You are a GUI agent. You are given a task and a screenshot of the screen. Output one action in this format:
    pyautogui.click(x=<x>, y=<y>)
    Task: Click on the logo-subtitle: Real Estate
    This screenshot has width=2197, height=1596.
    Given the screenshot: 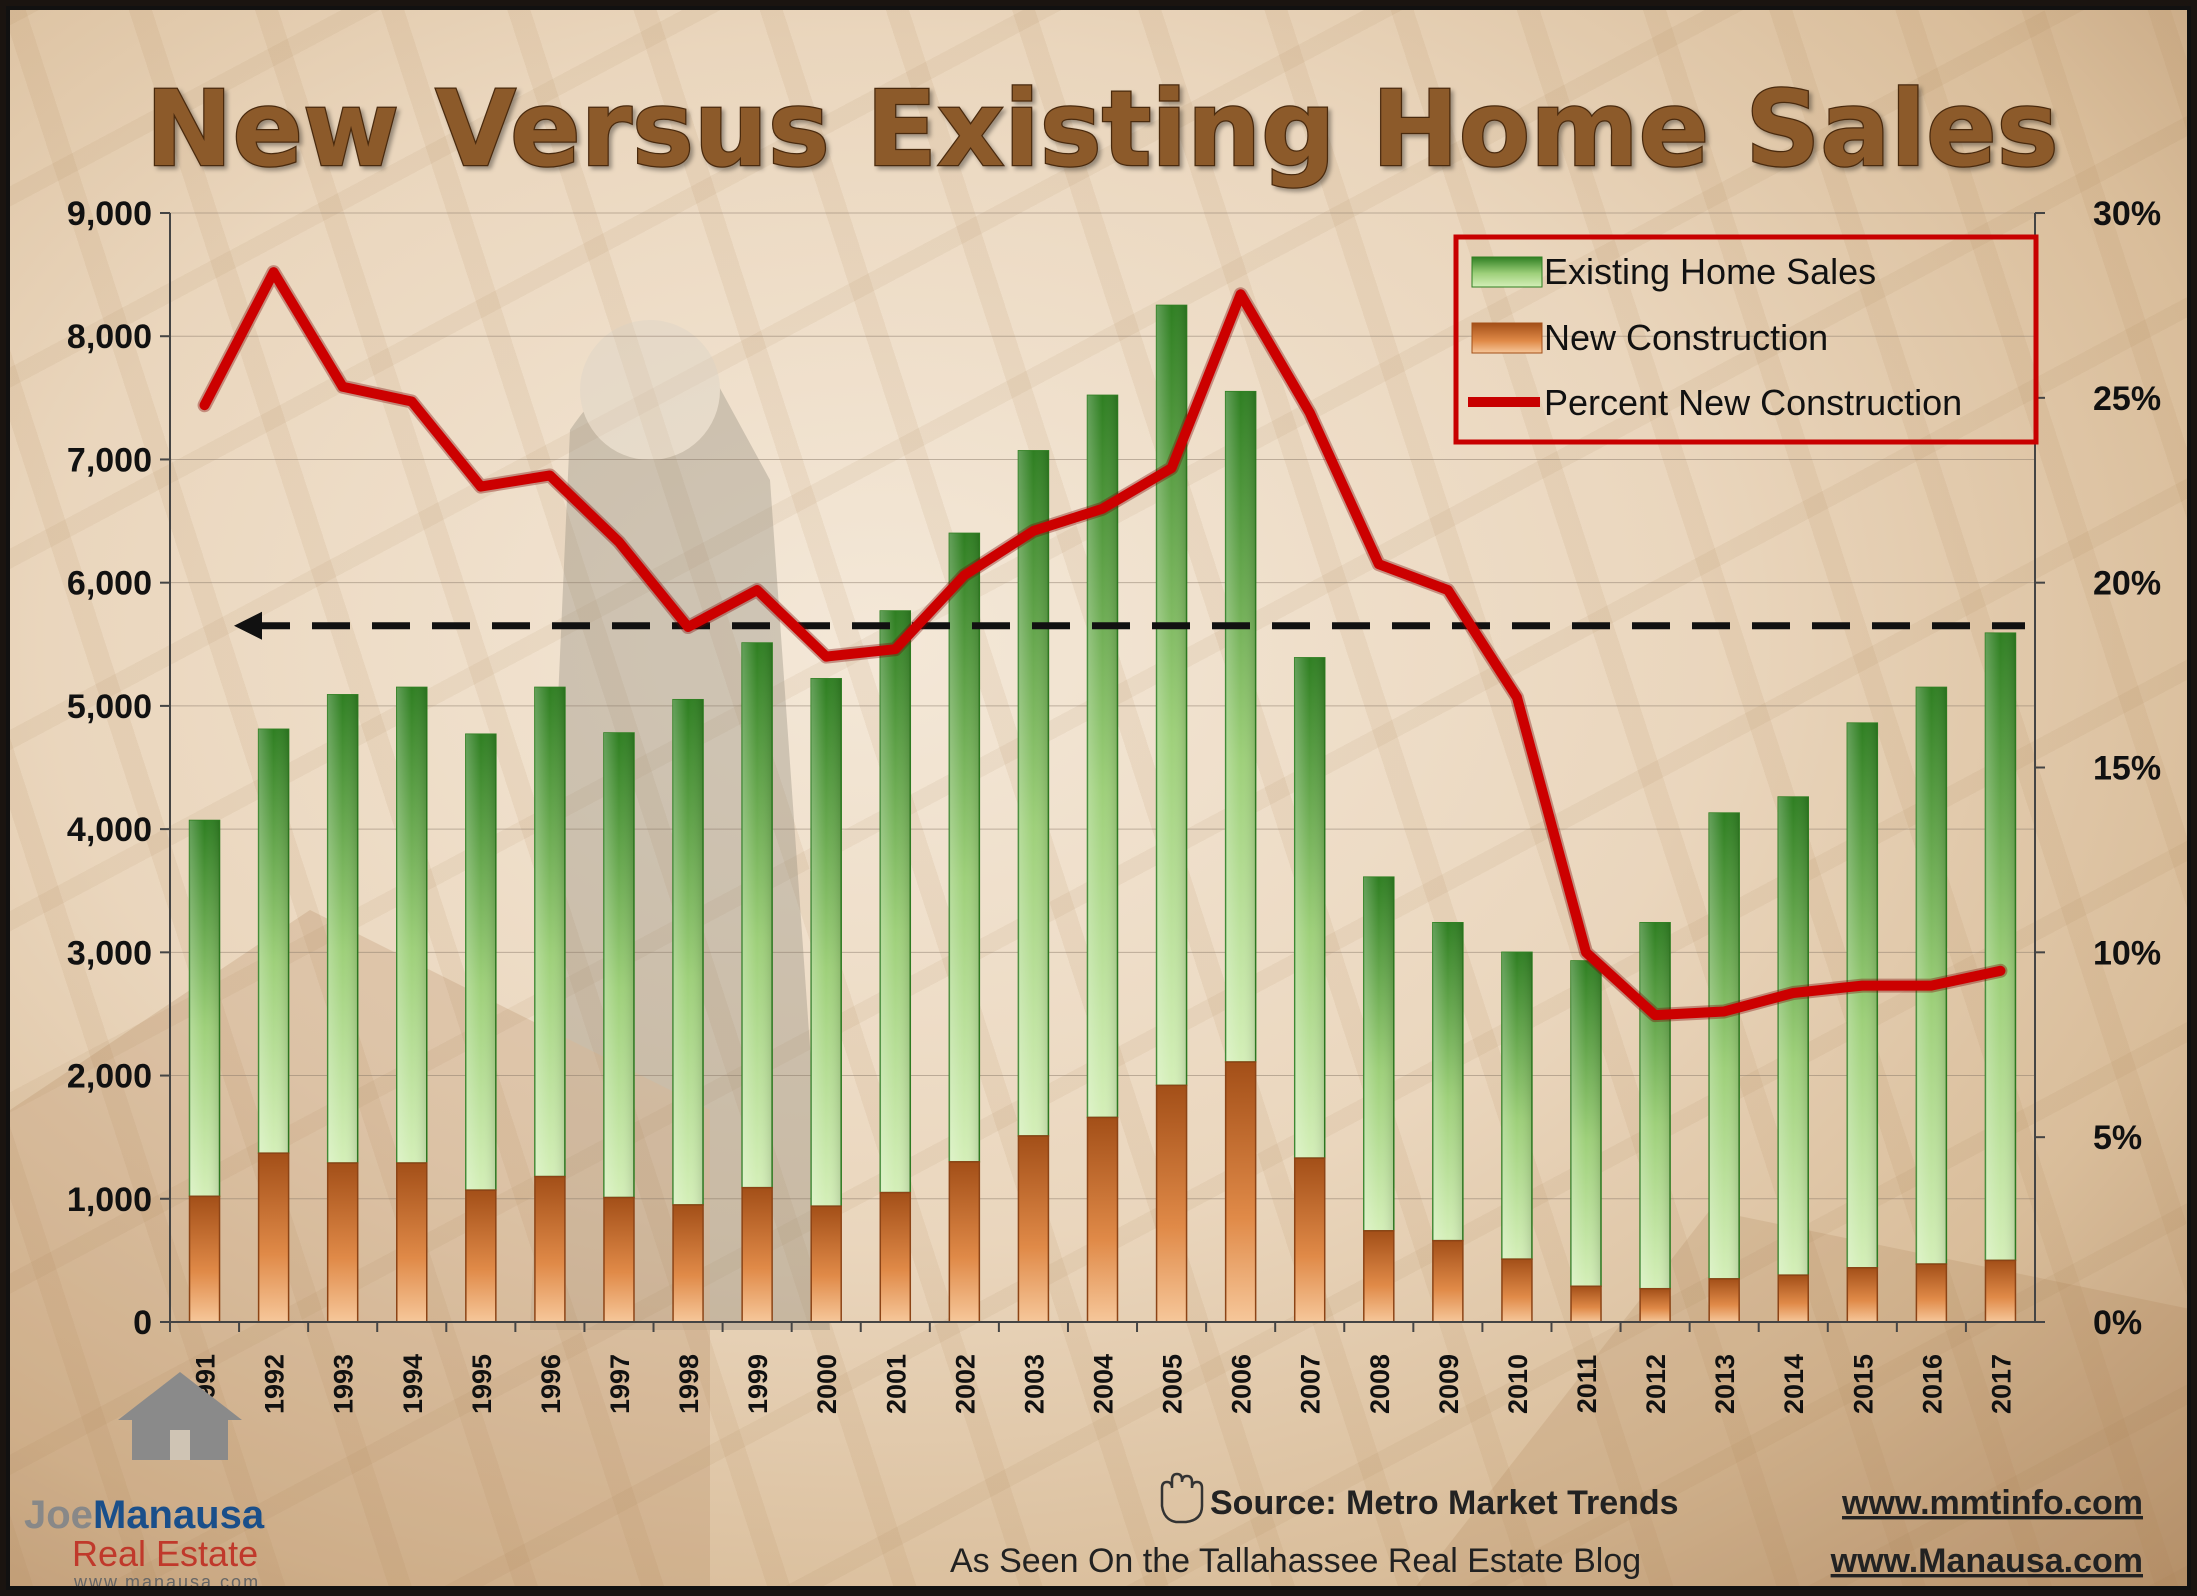 What is the action you would take?
    pyautogui.click(x=165, y=1553)
    